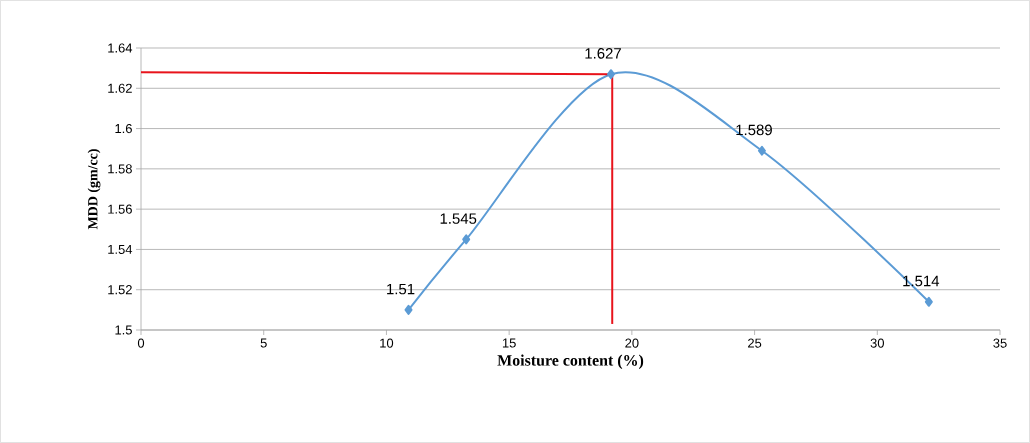 The height and width of the screenshot is (443, 1030). What do you see at coordinates (603, 53) in the screenshot?
I see `data-label: 1.627` at bounding box center [603, 53].